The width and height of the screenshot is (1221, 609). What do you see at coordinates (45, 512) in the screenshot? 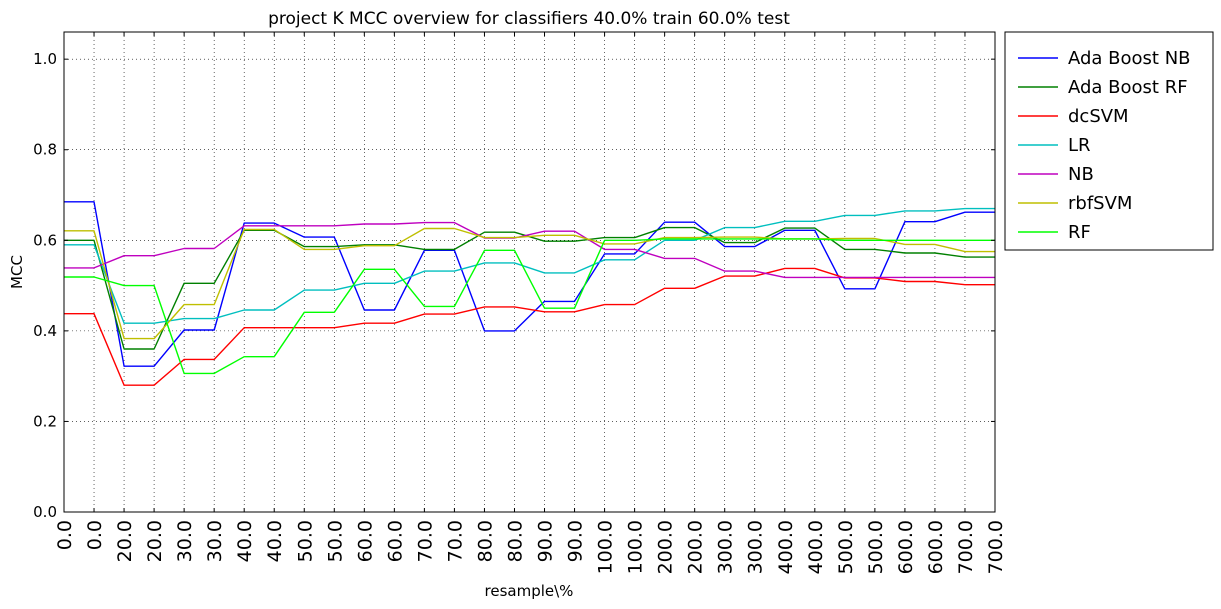
I see `y-tick-label: 0.0` at bounding box center [45, 512].